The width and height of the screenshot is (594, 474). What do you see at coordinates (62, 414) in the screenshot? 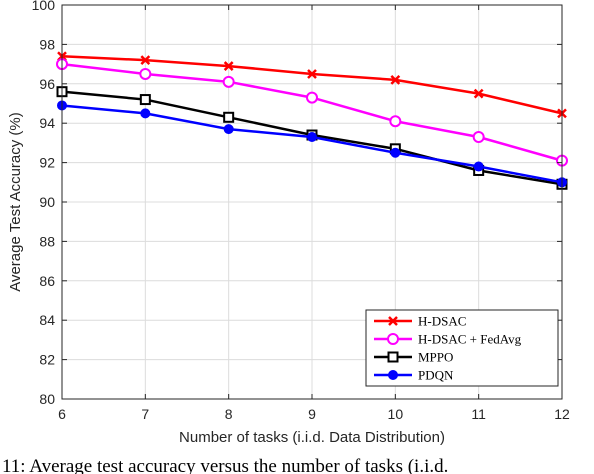
I see `x-tick-label: 6` at bounding box center [62, 414].